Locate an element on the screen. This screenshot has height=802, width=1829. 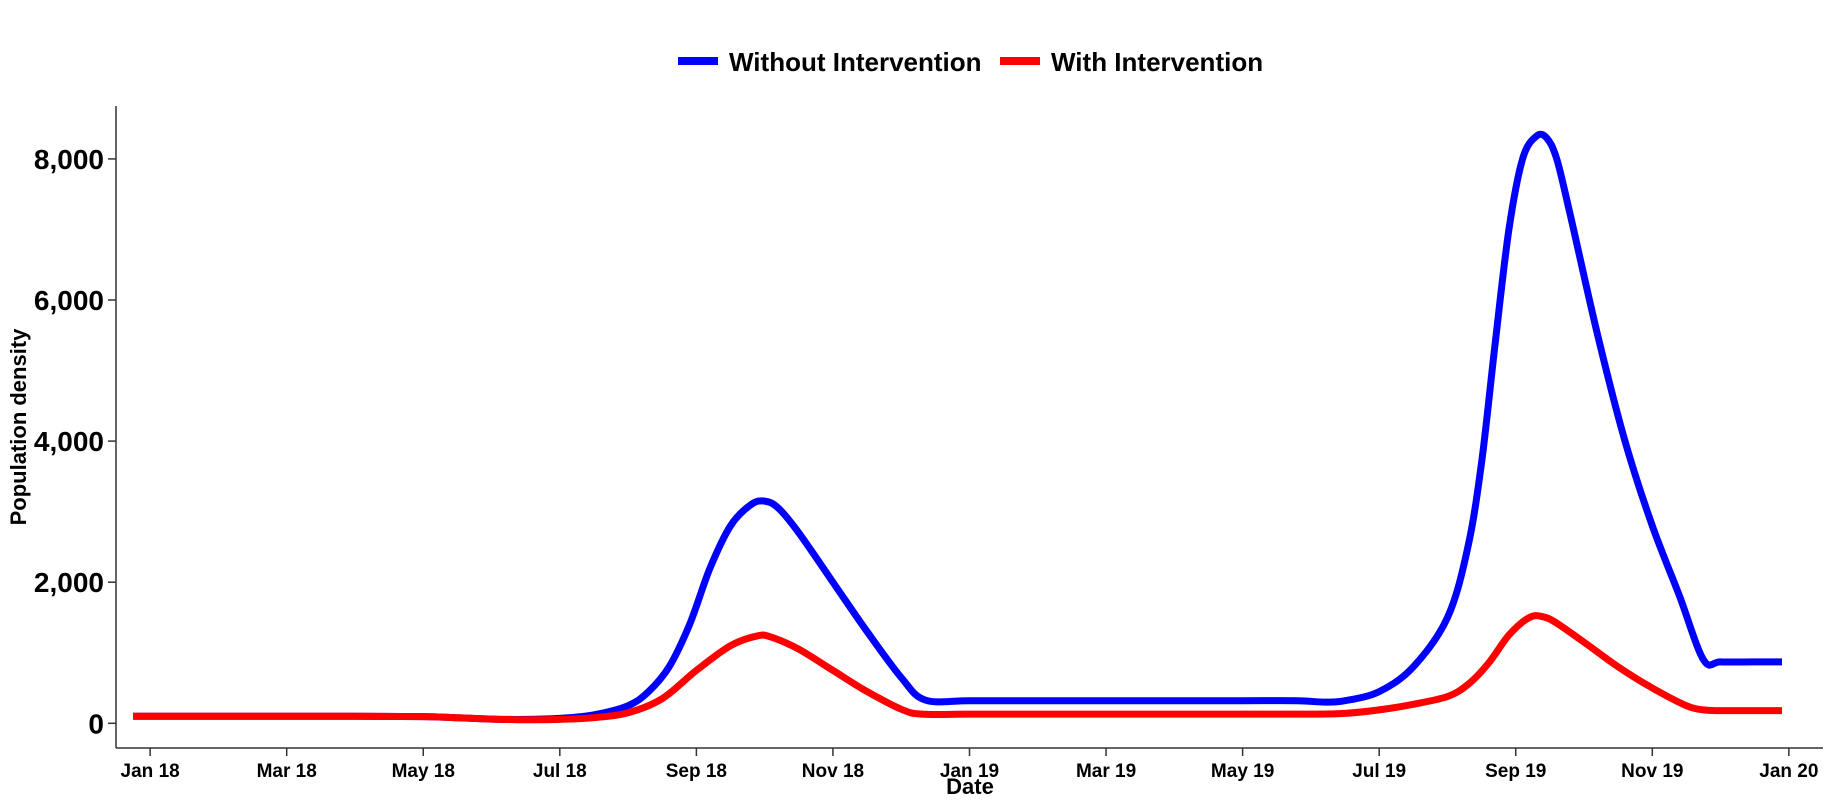
x-tick-label: Sep 19 is located at coordinates (1515, 771).